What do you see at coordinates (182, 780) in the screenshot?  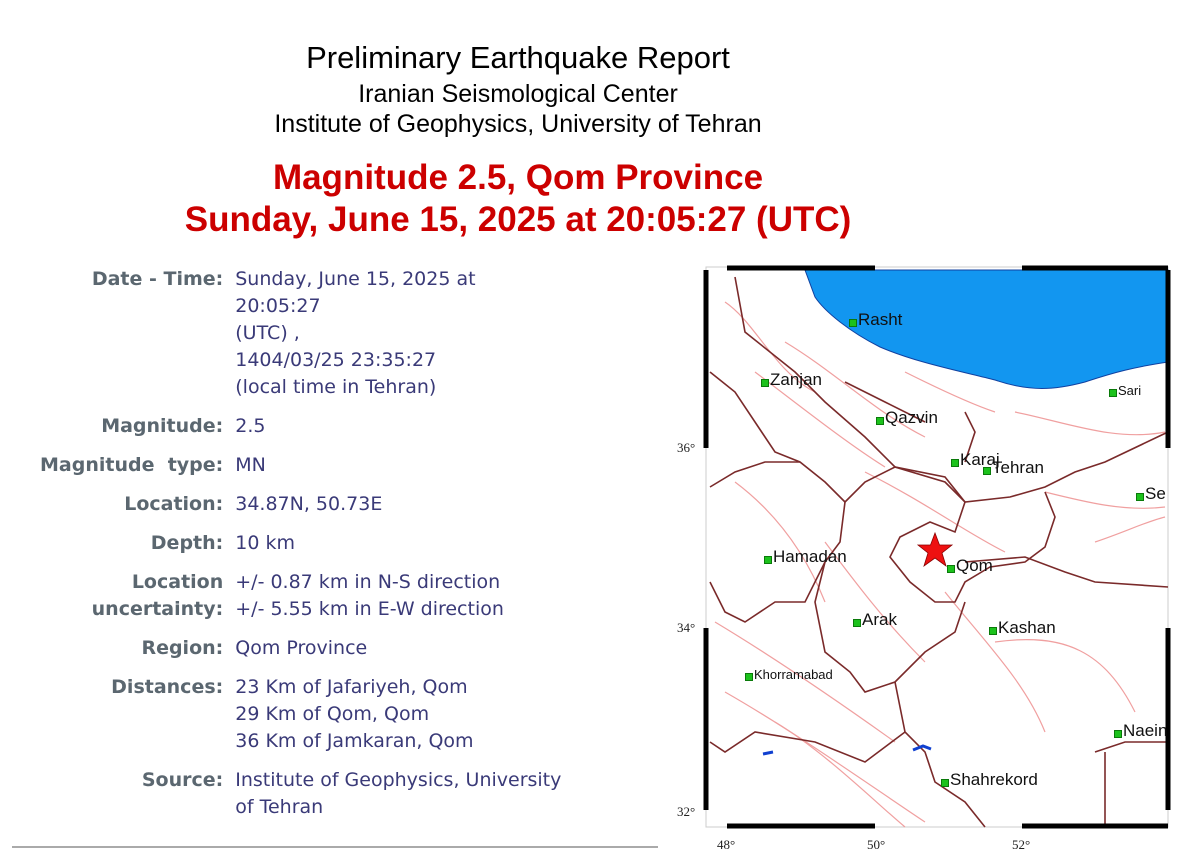 I see `source-label: Source:` at bounding box center [182, 780].